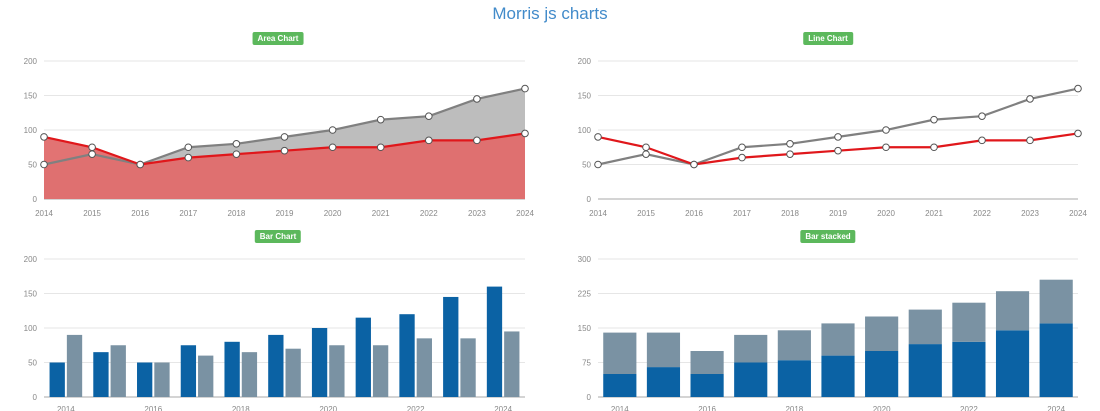 Image resolution: width=1100 pixels, height=411 pixels. Describe the element at coordinates (828, 236) in the screenshot. I see `bar-stacked-badge: Bar stacked` at that location.